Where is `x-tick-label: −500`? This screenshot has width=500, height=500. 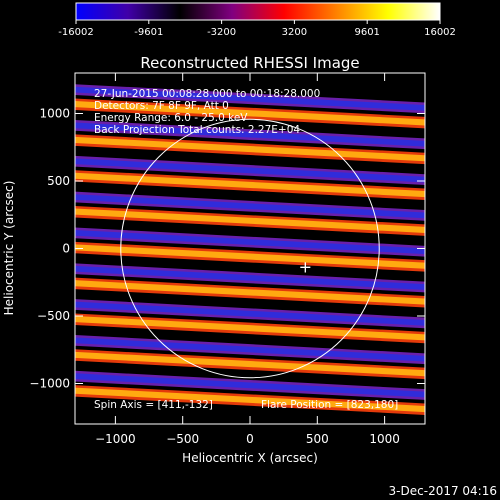
x-tick-label: −500 is located at coordinates (182, 439).